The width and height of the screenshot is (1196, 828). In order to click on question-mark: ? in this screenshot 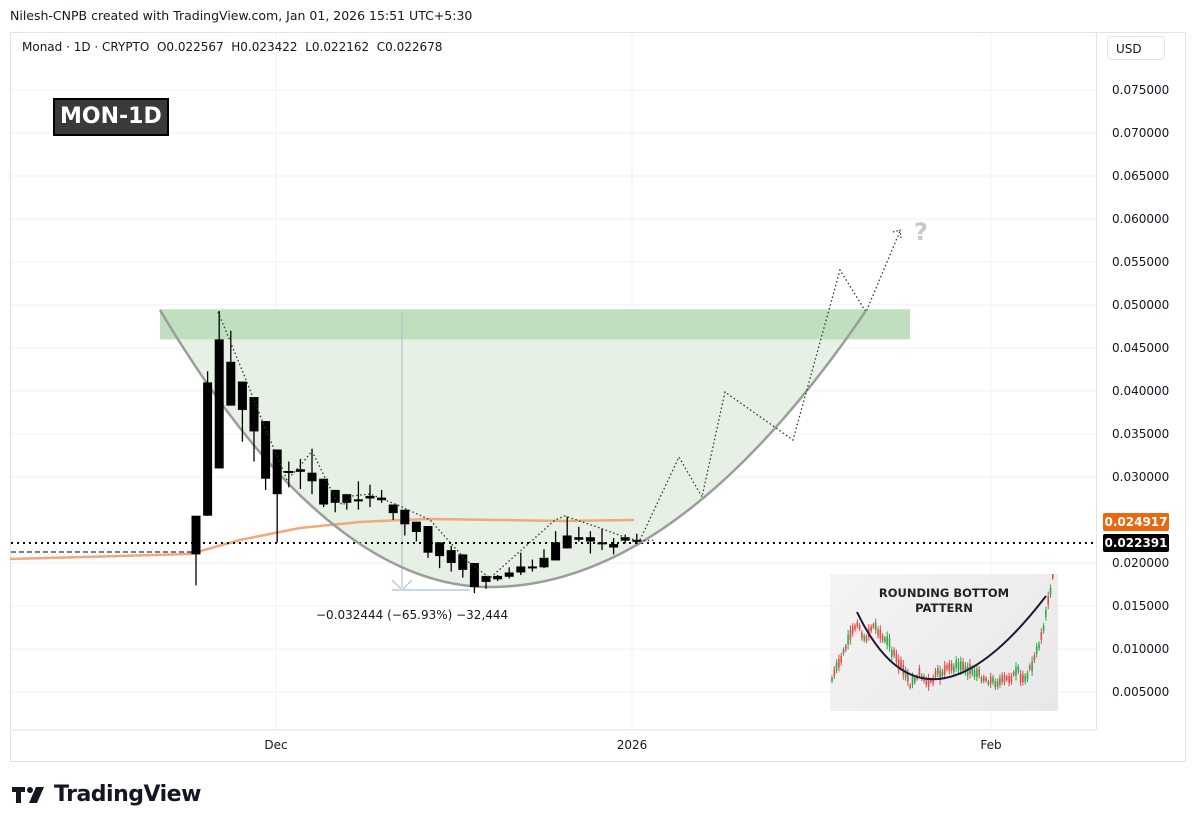, I will do `click(921, 232)`.